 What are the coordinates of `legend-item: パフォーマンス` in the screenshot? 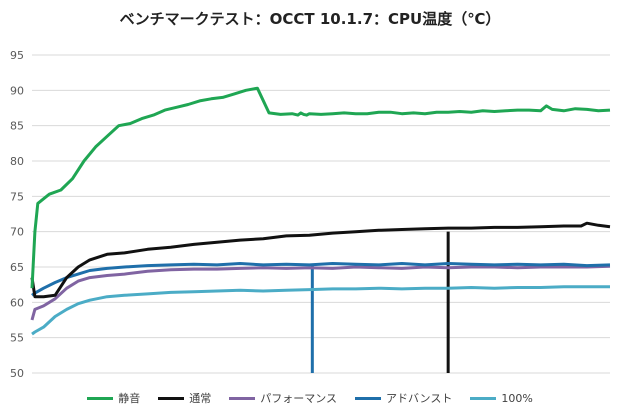 It's located at (283, 398).